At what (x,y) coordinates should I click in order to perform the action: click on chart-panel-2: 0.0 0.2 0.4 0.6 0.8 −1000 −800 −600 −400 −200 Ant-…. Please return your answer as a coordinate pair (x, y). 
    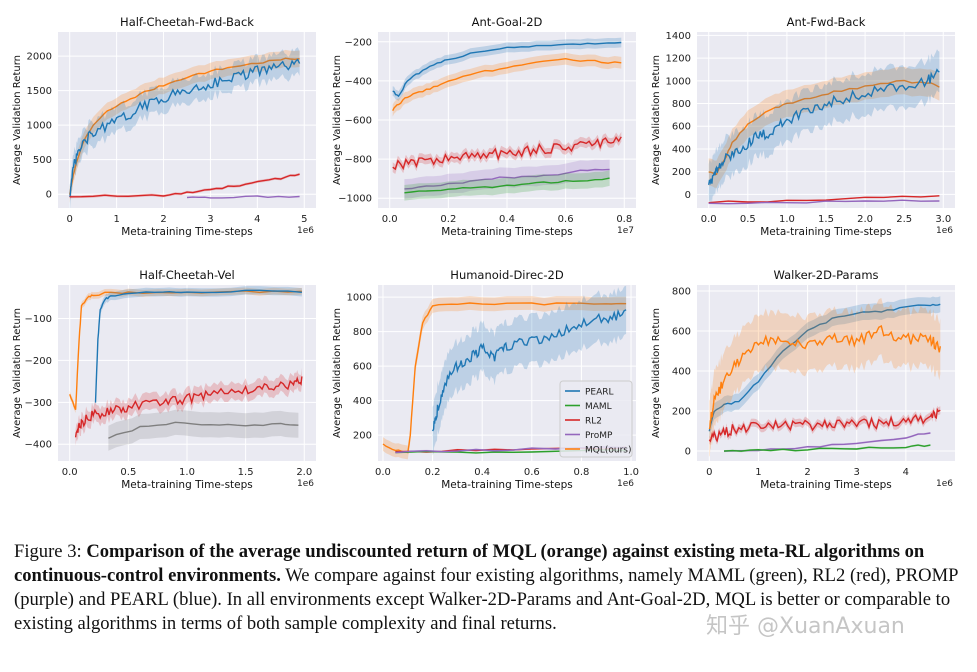
    Looking at the image, I should click on (484, 126).